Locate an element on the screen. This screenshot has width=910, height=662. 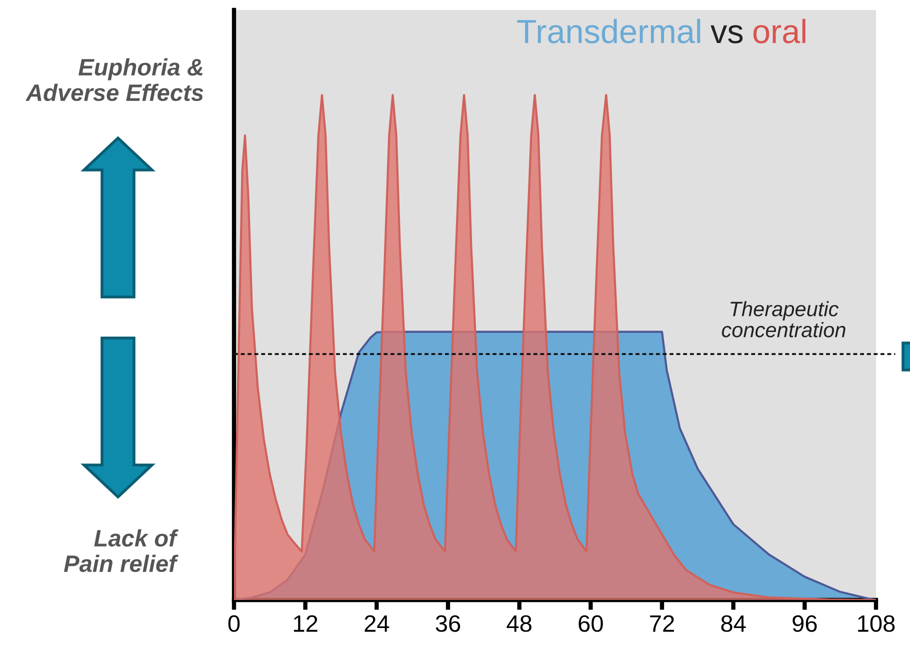
x-tick-label: 96 is located at coordinates (804, 623).